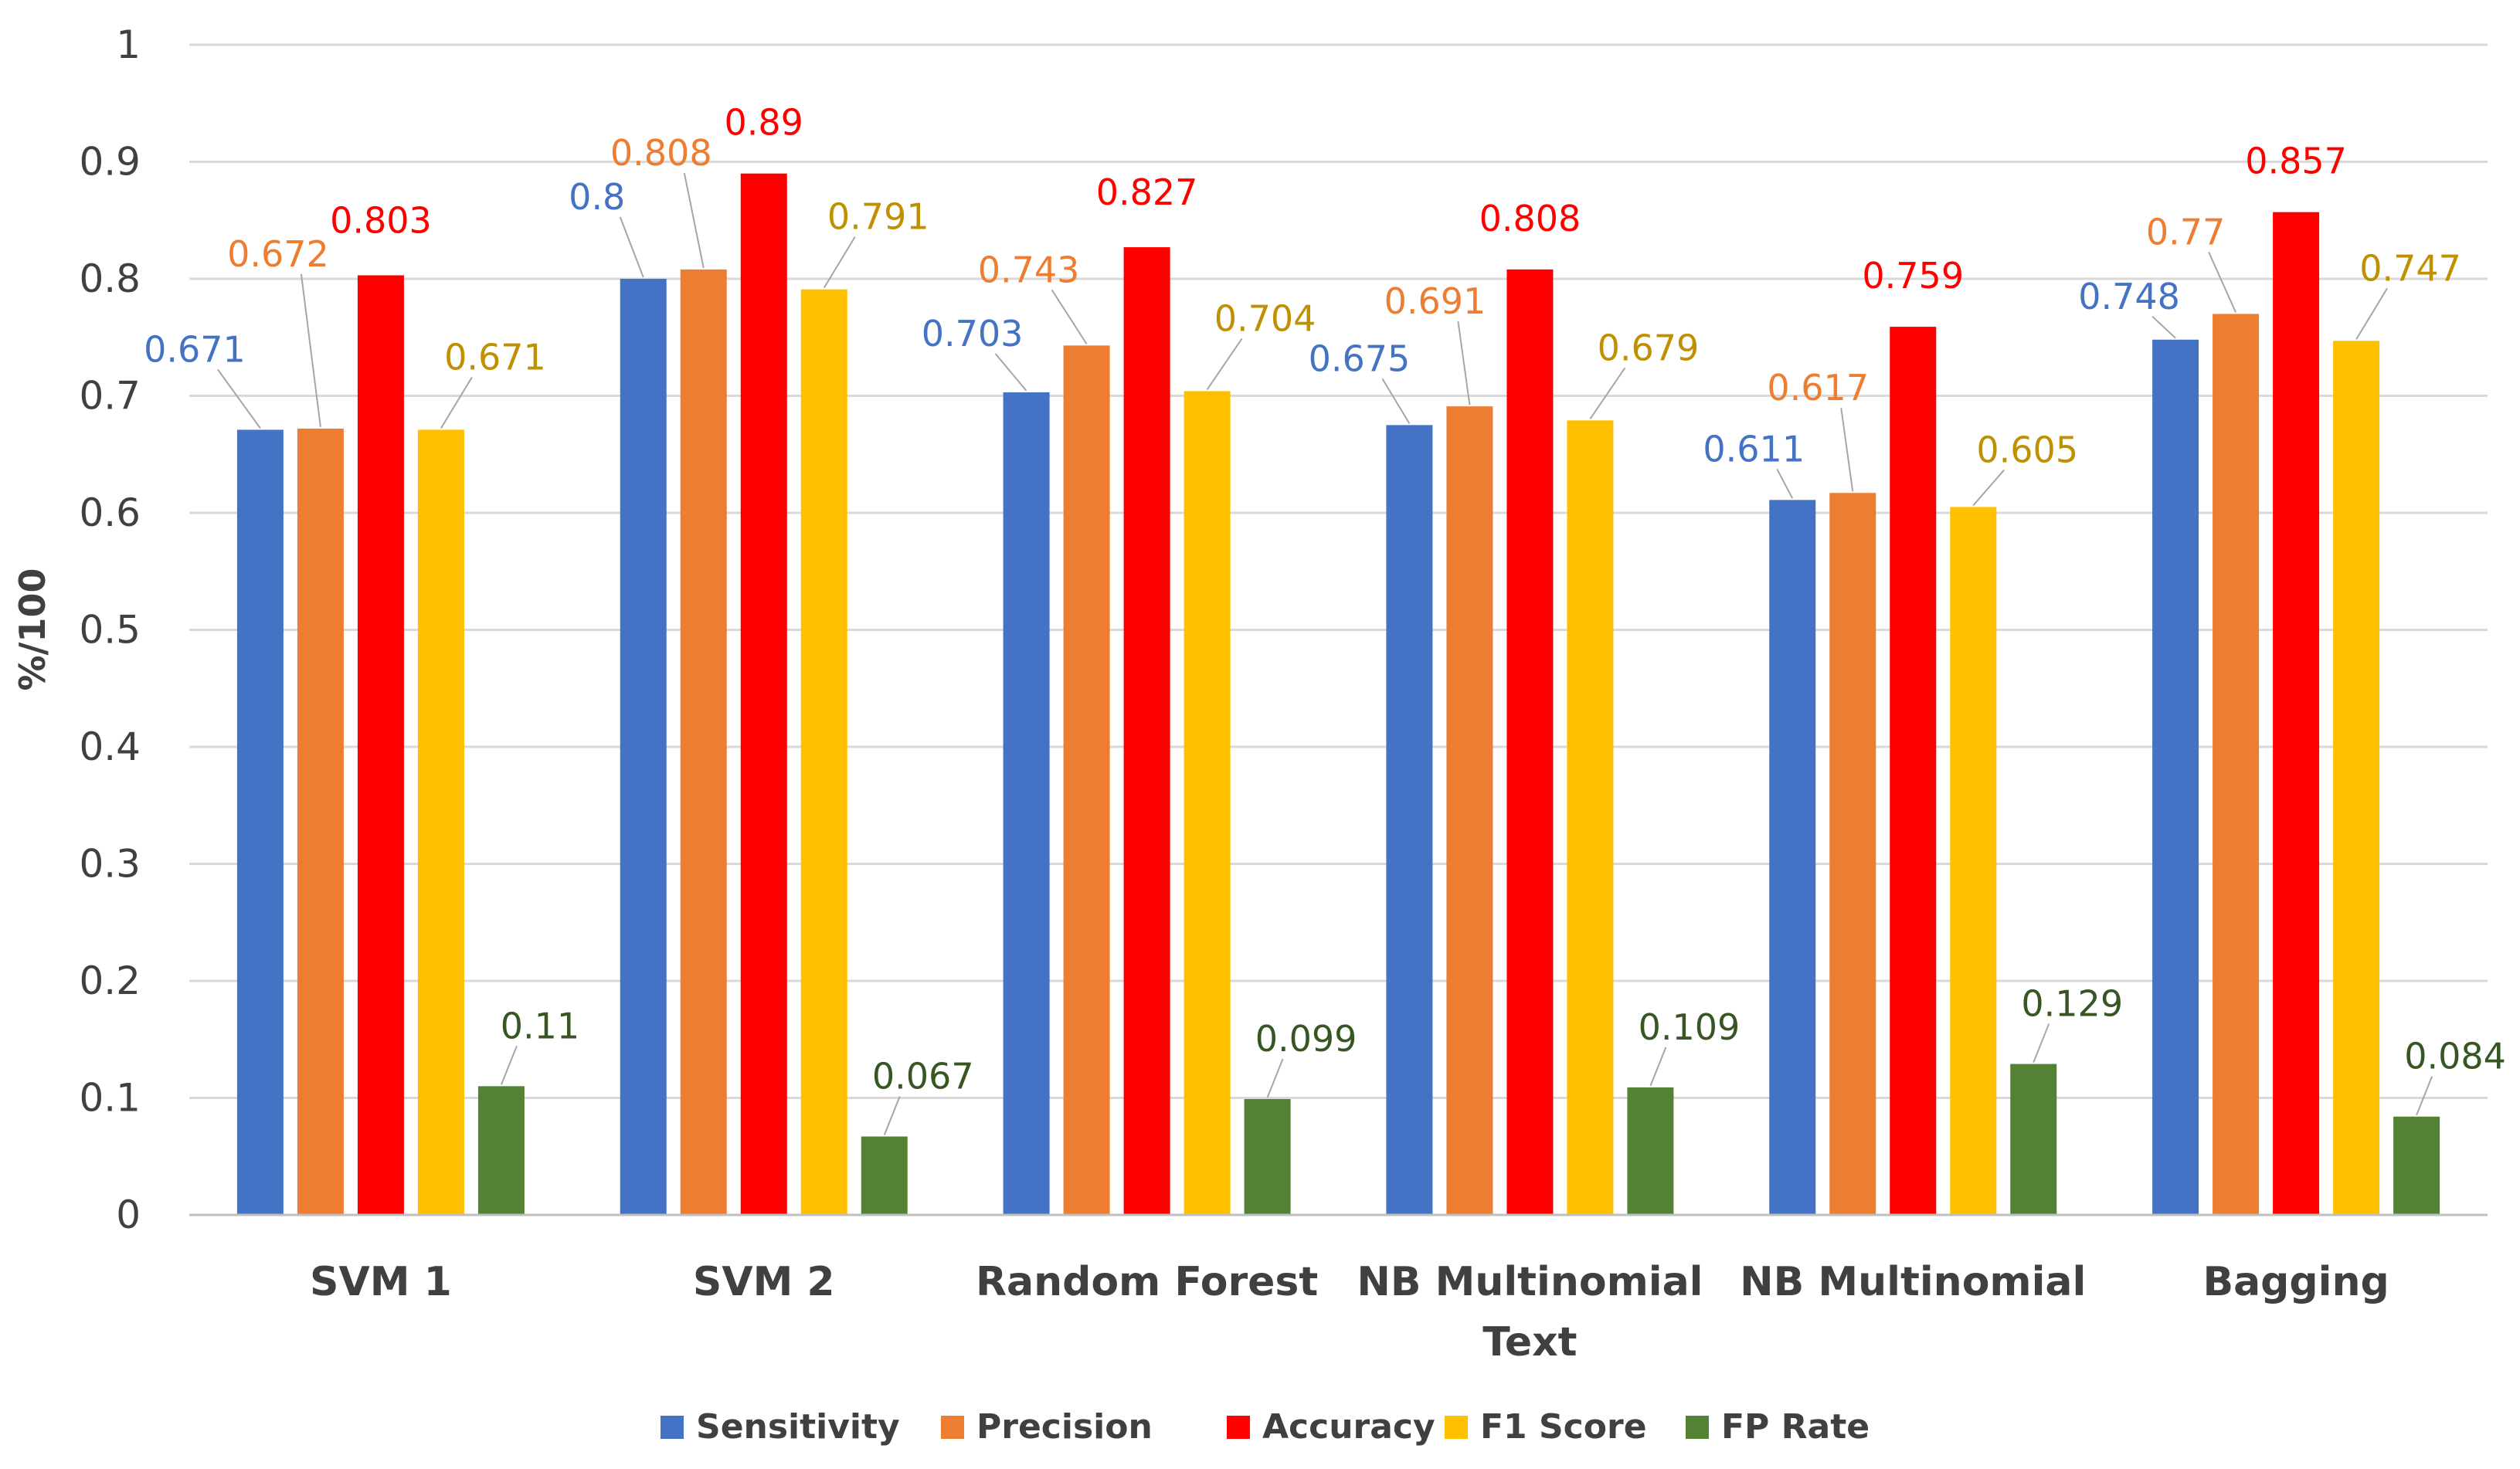  Describe the element at coordinates (110, 162) in the screenshot. I see `y-tick-label: 0.9` at that location.